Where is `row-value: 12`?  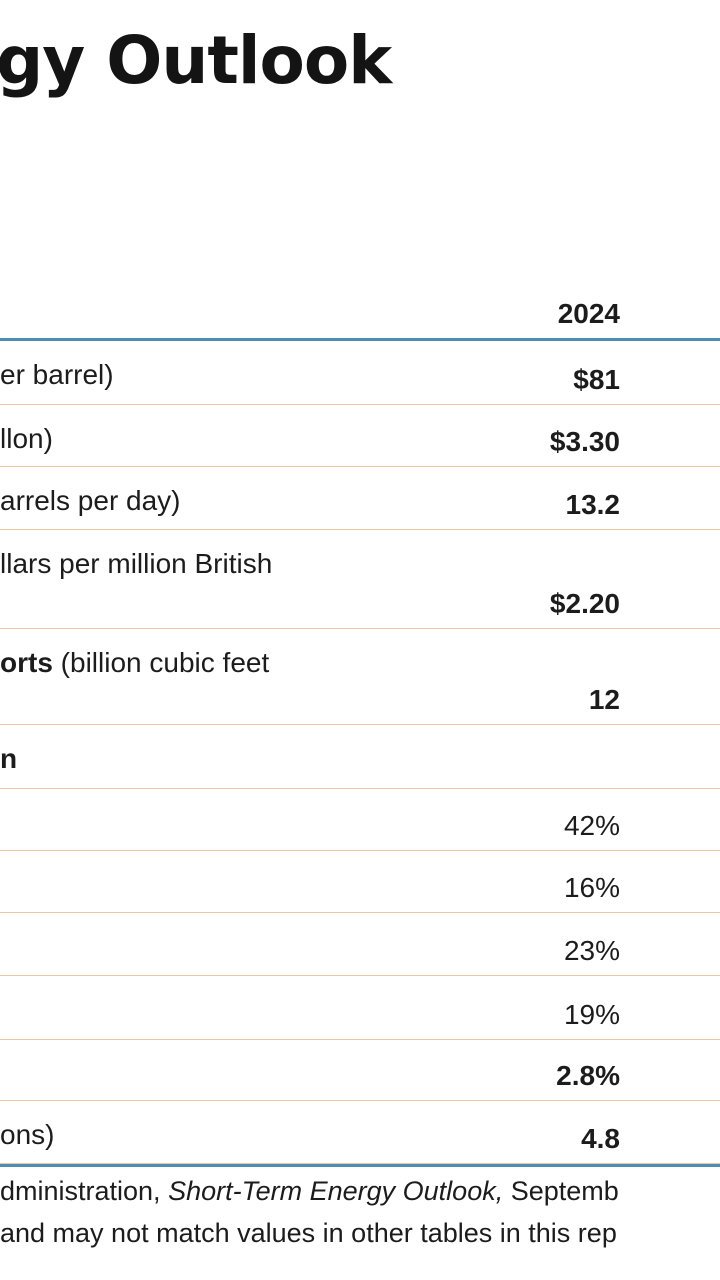
row-value: 12 is located at coordinates (604, 699).